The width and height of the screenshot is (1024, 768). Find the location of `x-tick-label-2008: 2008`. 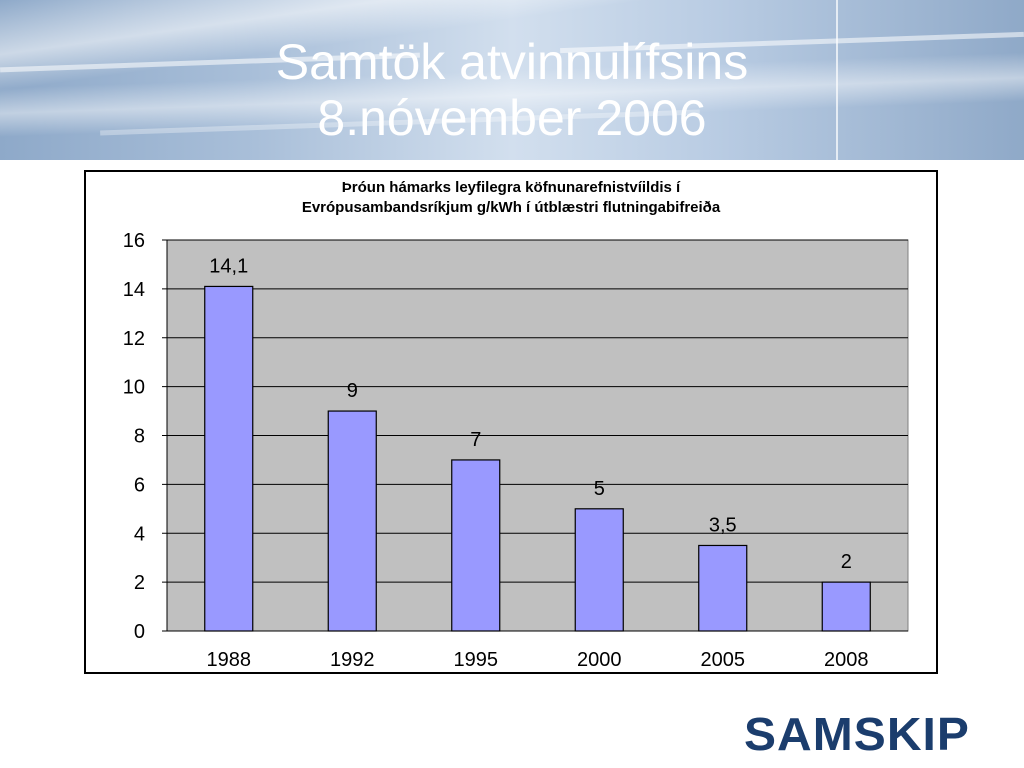

x-tick-label-2008: 2008 is located at coordinates (846, 660).